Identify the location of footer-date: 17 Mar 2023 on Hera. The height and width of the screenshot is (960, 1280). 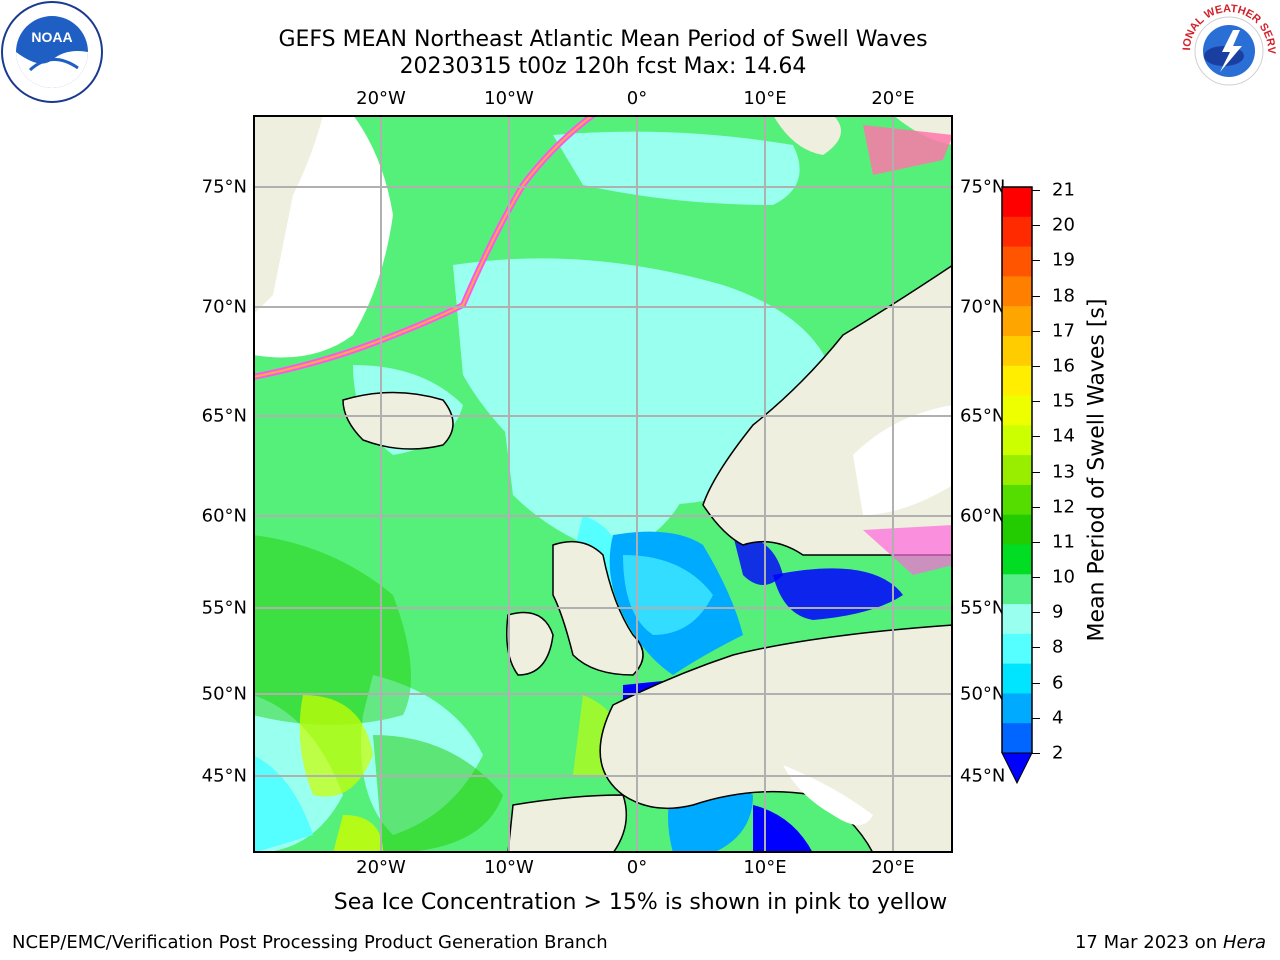
(1170, 942).